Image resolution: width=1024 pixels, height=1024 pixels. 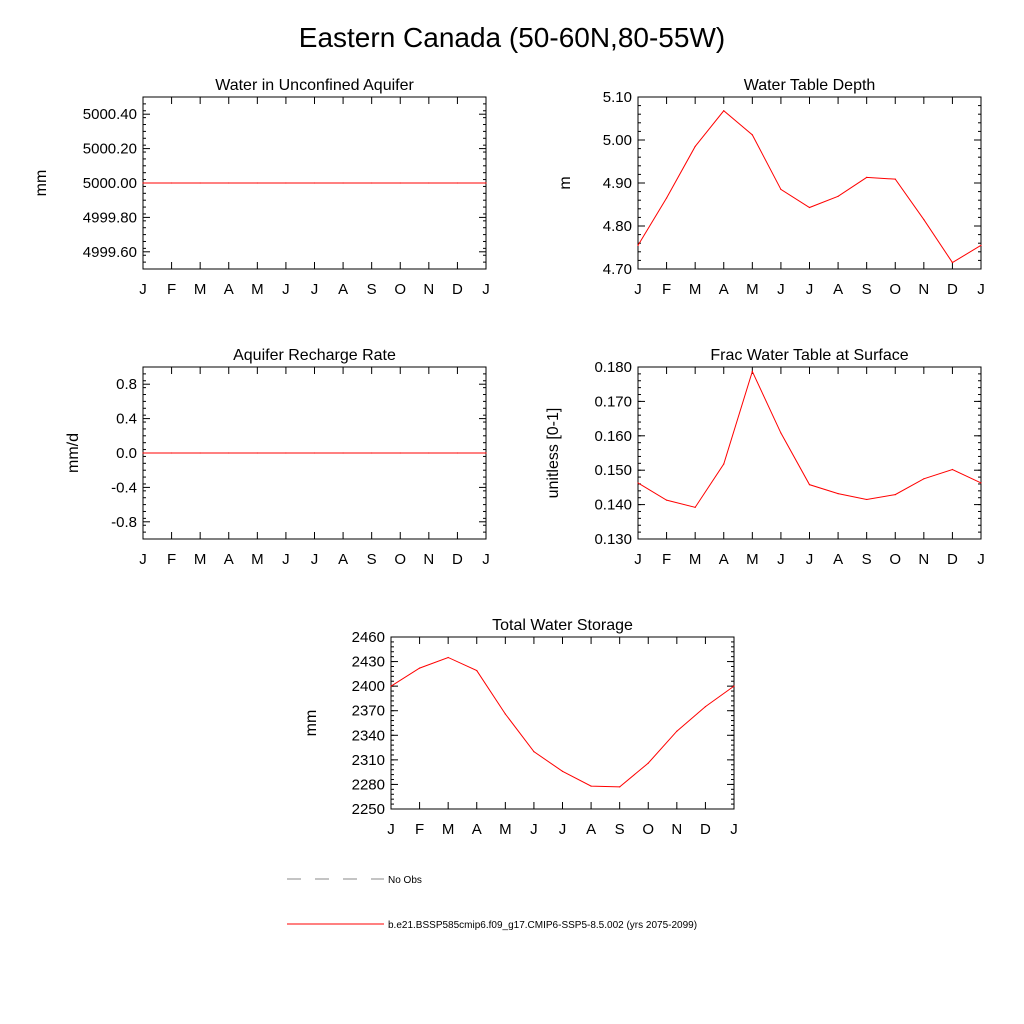 What do you see at coordinates (110, 217) in the screenshot?
I see `y-tick-label: 4999.80` at bounding box center [110, 217].